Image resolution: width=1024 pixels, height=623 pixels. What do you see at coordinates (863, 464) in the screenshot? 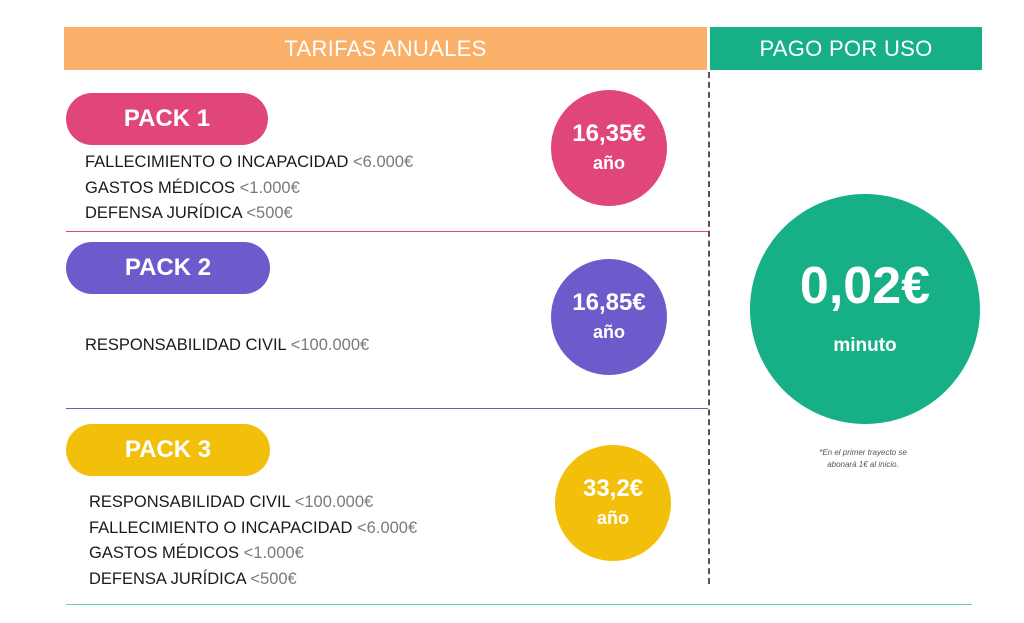
I see `footnote-line: abonará 1€ al inicio.` at bounding box center [863, 464].